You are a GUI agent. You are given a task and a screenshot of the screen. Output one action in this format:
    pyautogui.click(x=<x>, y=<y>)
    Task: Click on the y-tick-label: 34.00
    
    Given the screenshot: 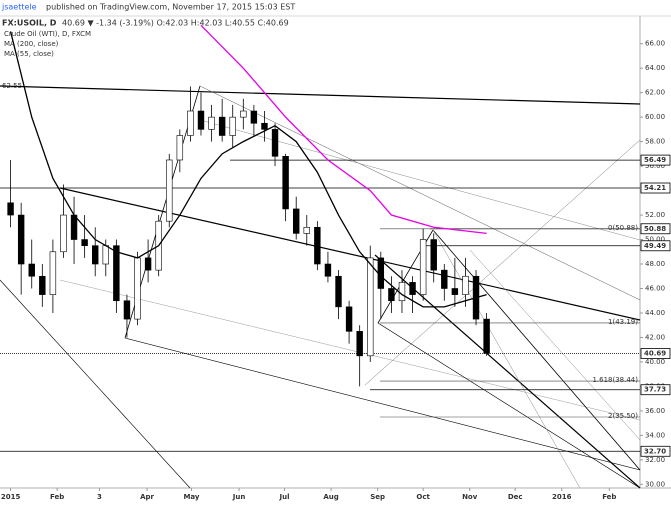 What is the action you would take?
    pyautogui.click(x=655, y=435)
    